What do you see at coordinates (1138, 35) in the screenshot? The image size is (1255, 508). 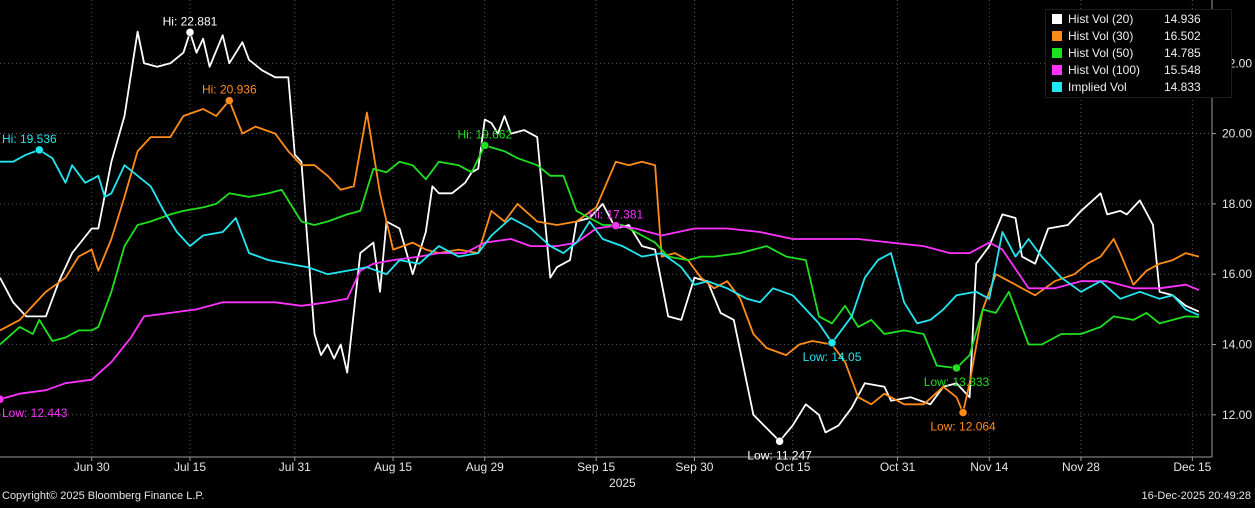 I see `legend-item: Hist Vol (30) 16.502` at bounding box center [1138, 35].